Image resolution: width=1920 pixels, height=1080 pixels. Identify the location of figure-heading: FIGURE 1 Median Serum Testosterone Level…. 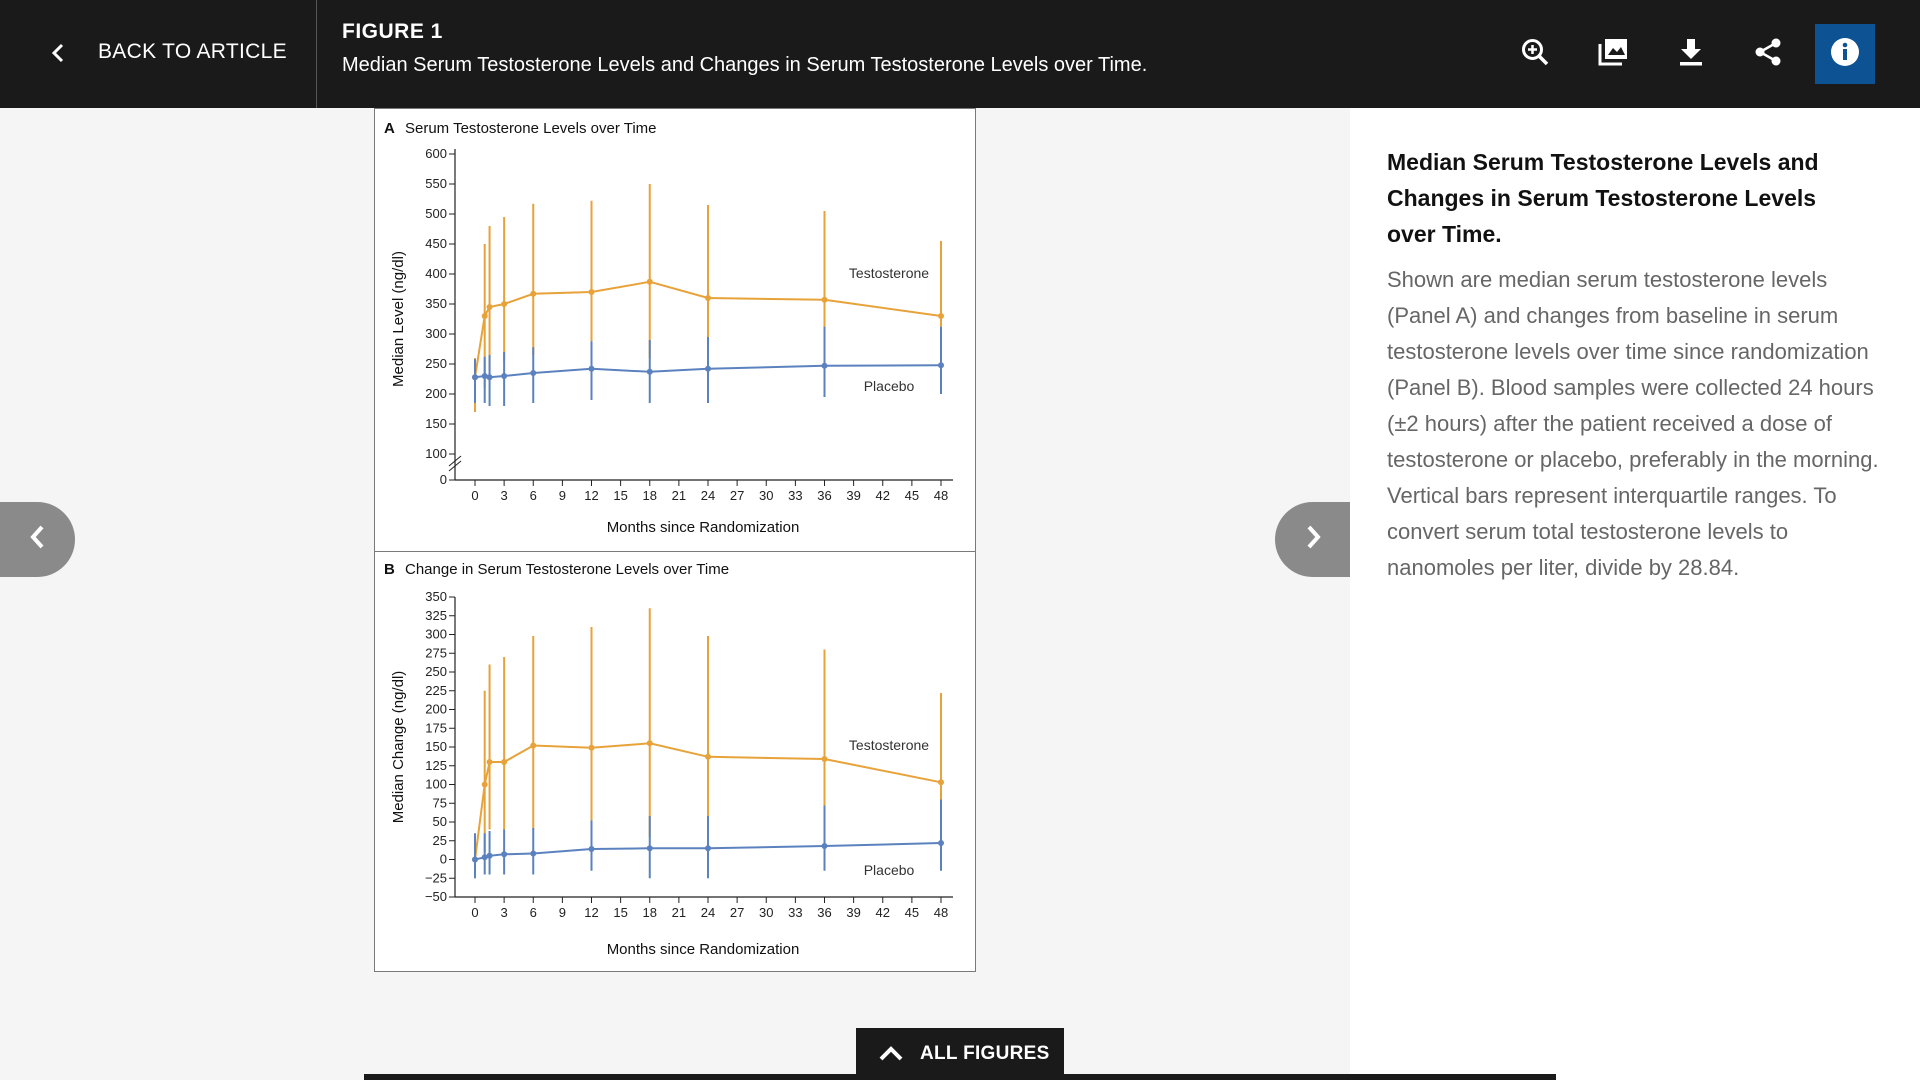
(744, 48).